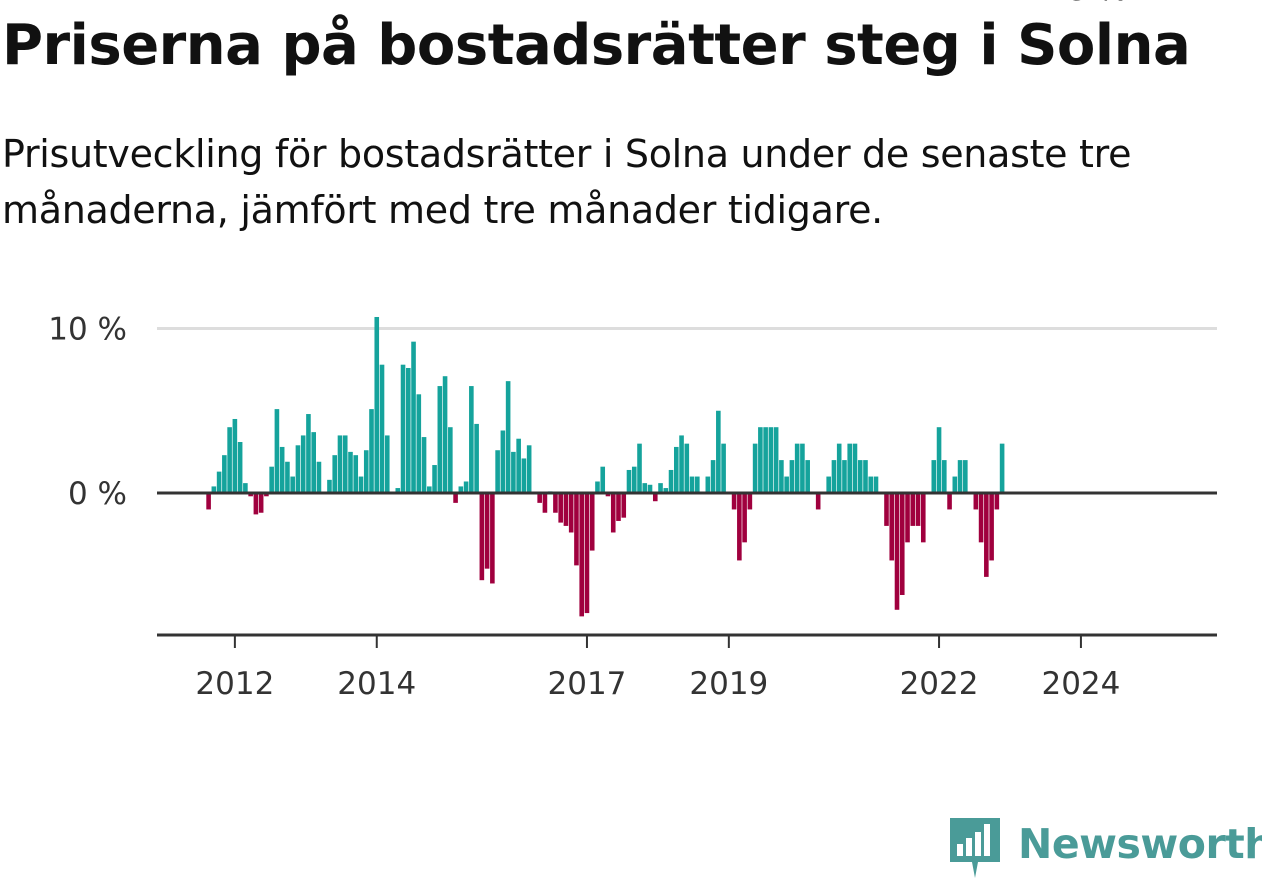 The width and height of the screenshot is (1262, 880). What do you see at coordinates (596, 45) in the screenshot?
I see `chart-title: Priserna på bostadsrätter steg i Solna` at bounding box center [596, 45].